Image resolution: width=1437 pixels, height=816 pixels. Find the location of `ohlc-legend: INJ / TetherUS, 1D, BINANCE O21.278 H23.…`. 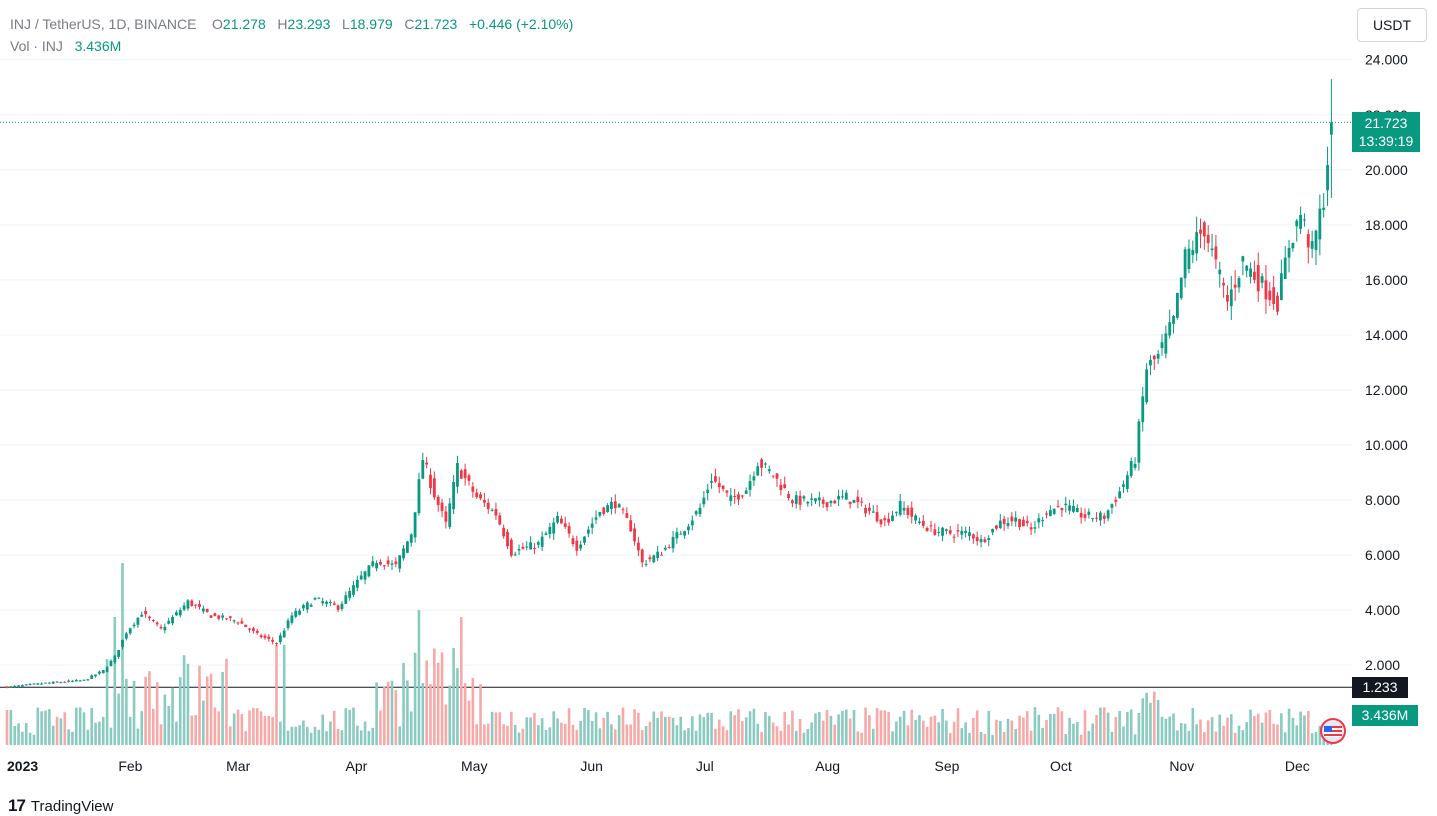

ohlc-legend: INJ / TetherUS, 1D, BINANCE O21.278 H23.… is located at coordinates (291, 24).